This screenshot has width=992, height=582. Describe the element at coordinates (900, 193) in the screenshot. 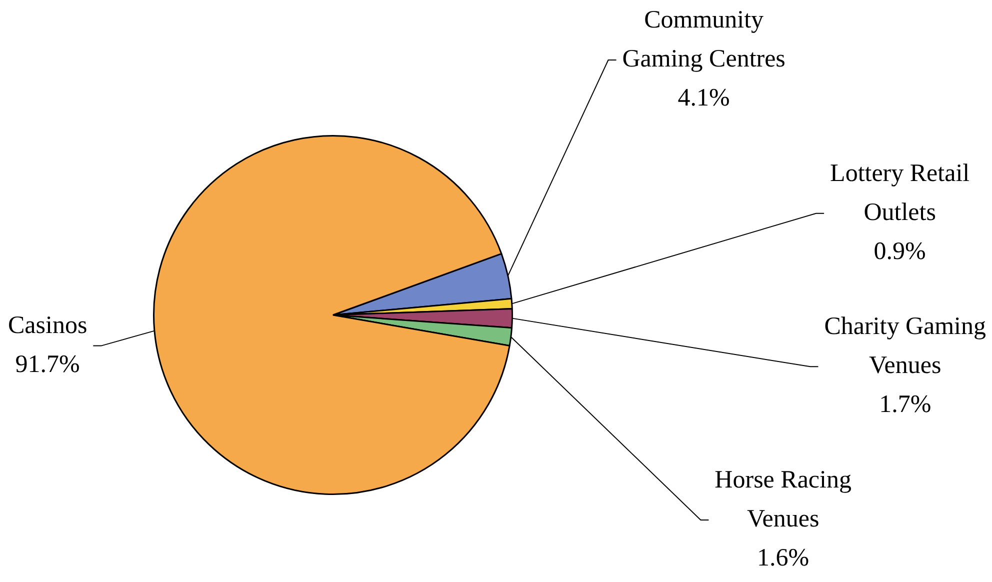

I see `slice-label: Lottery Retail Outlets` at that location.